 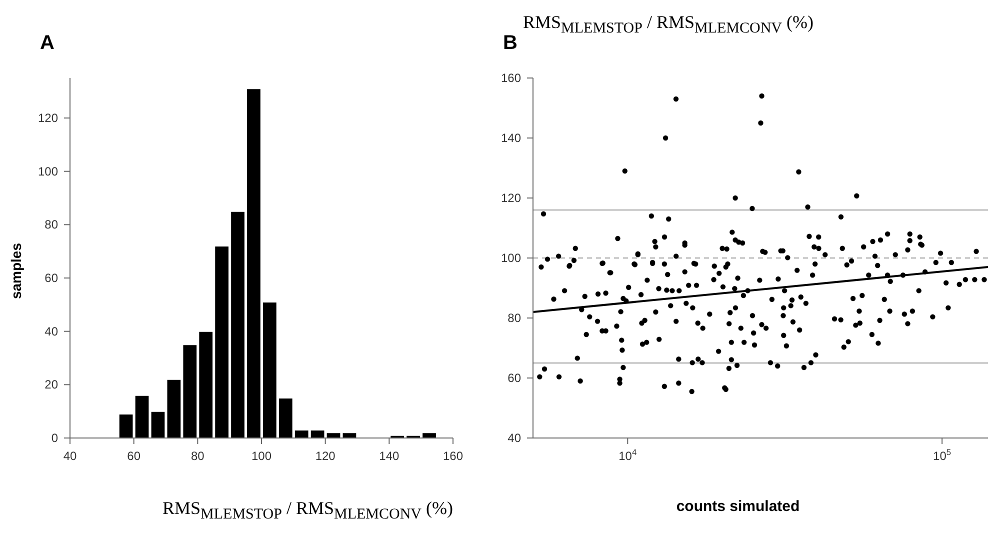 I want to click on y-tick-label: 160, so click(x=511, y=78).